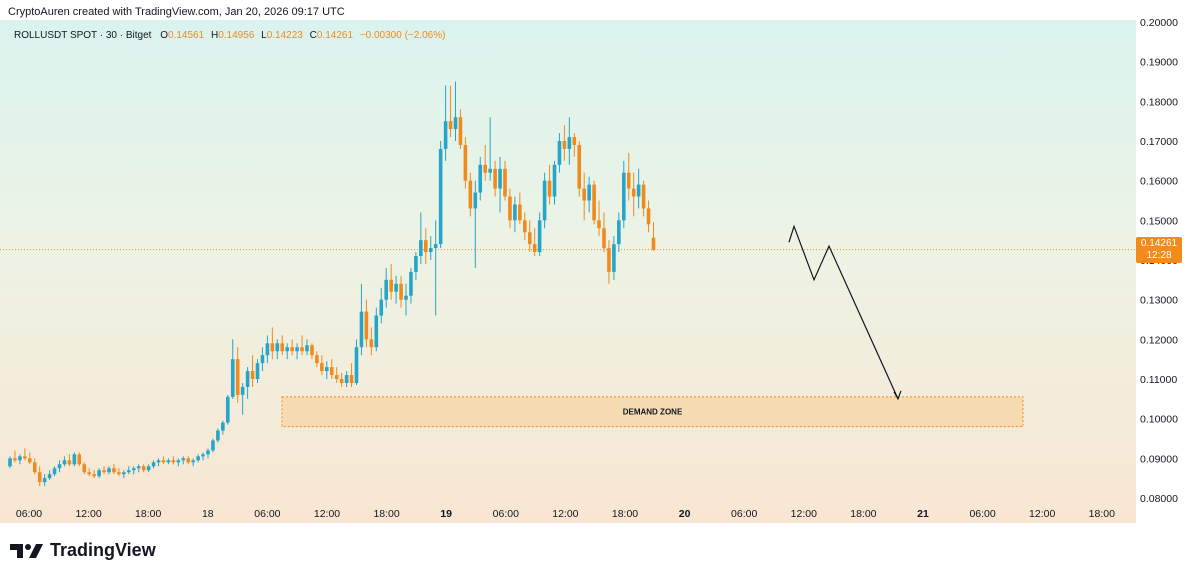  Describe the element at coordinates (1159, 243) in the screenshot. I see `current-price-label: 0.14261` at that location.